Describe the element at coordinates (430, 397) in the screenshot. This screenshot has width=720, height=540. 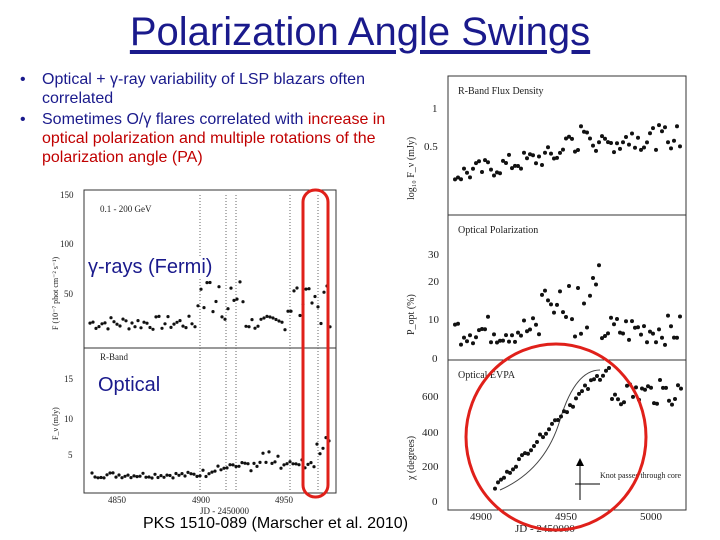
I see `right-p3-tick-1: 600` at that location.